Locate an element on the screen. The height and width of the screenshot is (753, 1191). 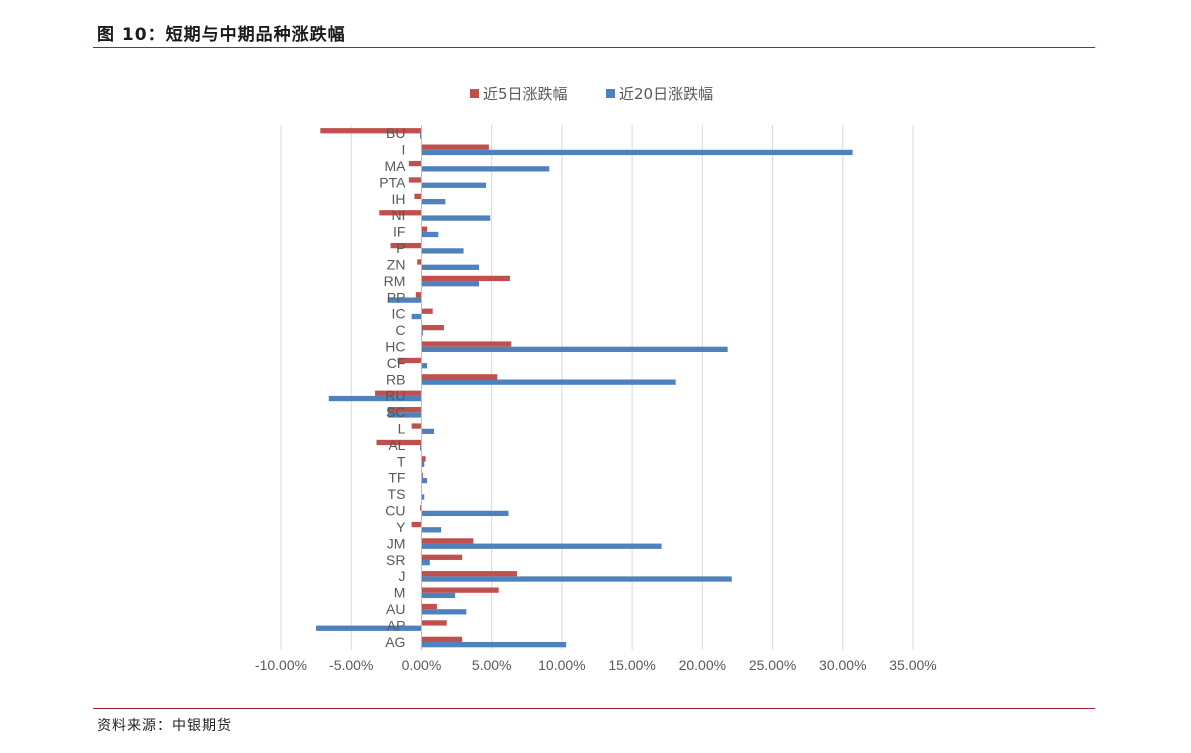
bar-cf-mid is located at coordinates (424, 366).